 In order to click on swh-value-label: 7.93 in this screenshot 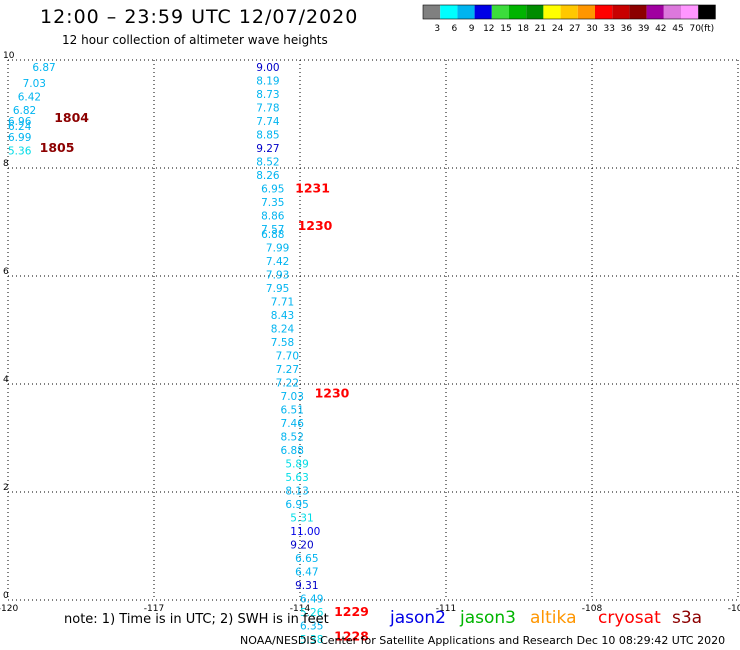, I will do `click(277, 276)`.